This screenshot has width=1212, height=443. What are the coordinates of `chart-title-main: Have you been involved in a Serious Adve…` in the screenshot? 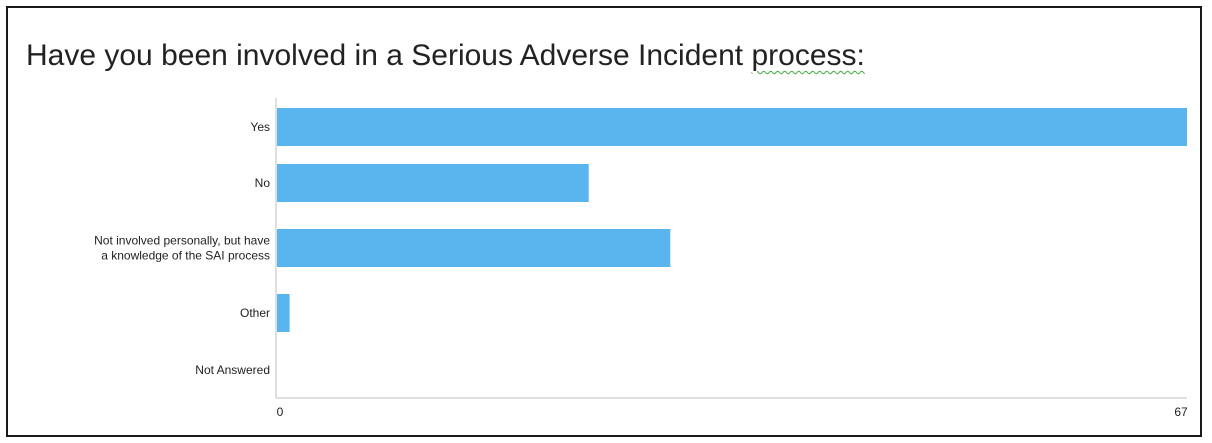 It's located at (389, 55).